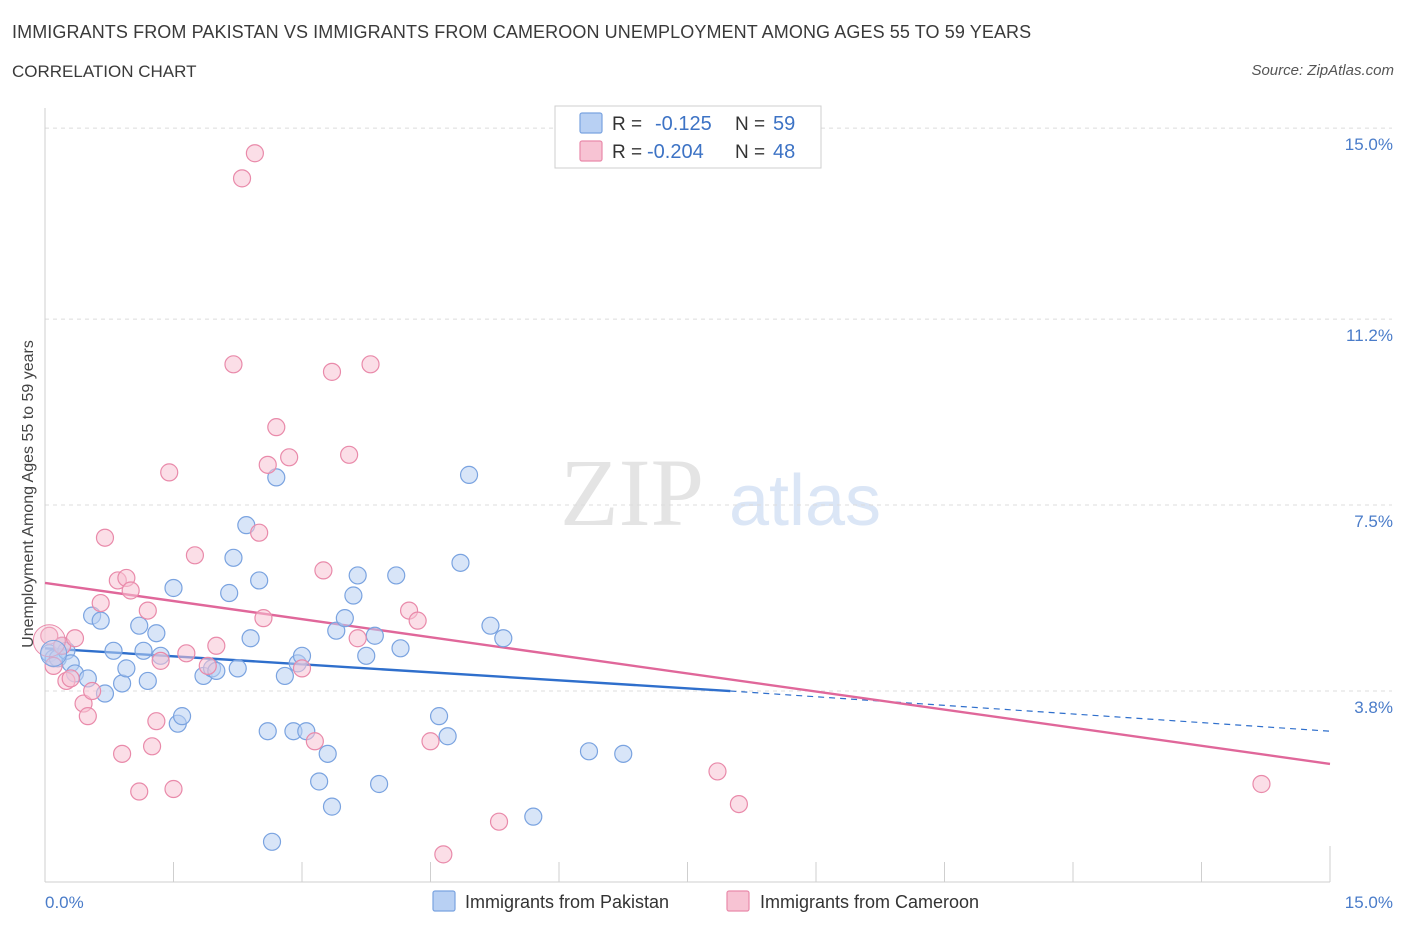 The image size is (1406, 930). Describe the element at coordinates (1373, 521) in the screenshot. I see `y-tick-label-1: 7.5%` at that location.